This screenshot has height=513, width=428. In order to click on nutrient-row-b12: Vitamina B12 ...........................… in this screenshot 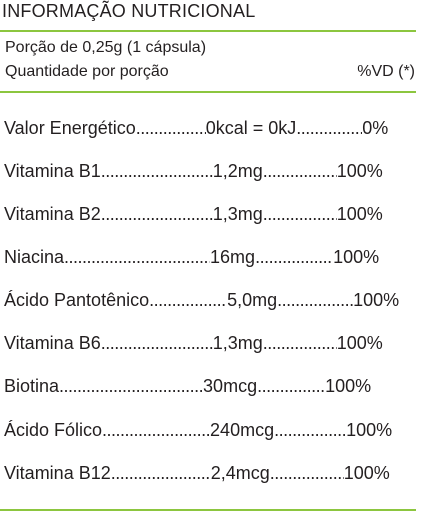, I will do `click(197, 475)`.